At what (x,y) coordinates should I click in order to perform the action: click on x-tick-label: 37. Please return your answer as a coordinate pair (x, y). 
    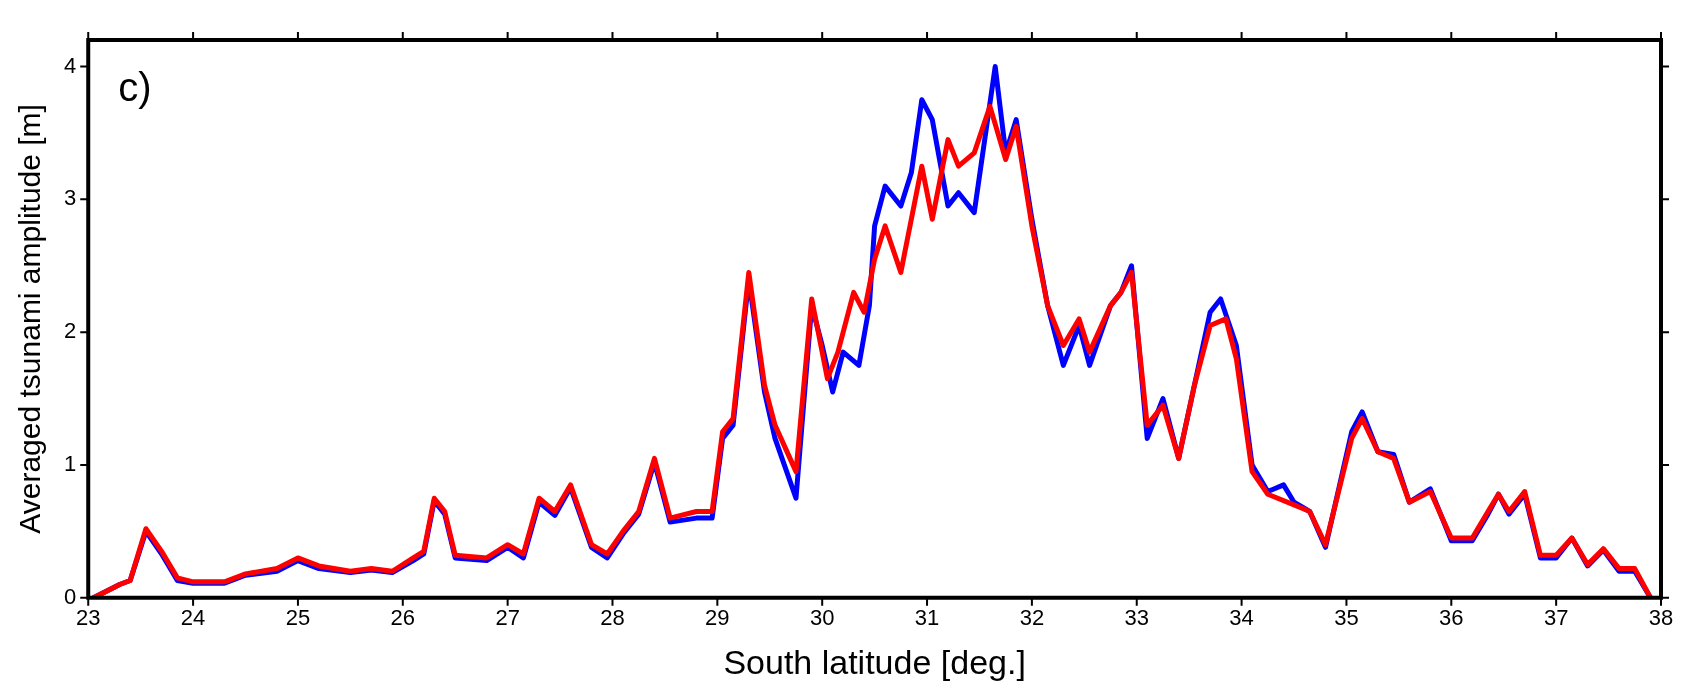
    Looking at the image, I should click on (1556, 618).